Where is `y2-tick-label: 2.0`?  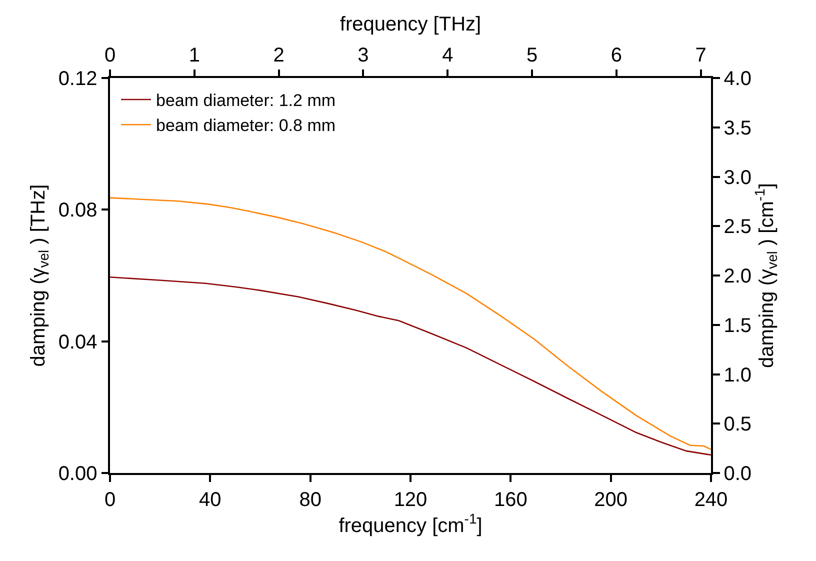
y2-tick-label: 2.0 is located at coordinates (738, 277).